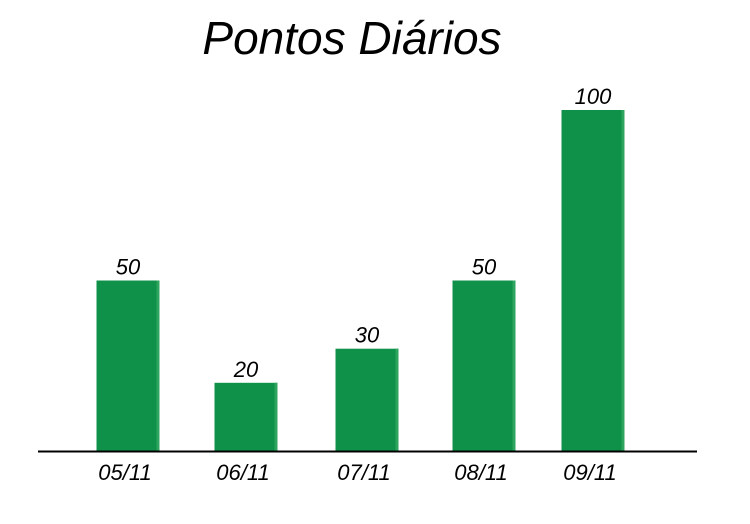 The image size is (750, 524). I want to click on data-label: 30, so click(367, 335).